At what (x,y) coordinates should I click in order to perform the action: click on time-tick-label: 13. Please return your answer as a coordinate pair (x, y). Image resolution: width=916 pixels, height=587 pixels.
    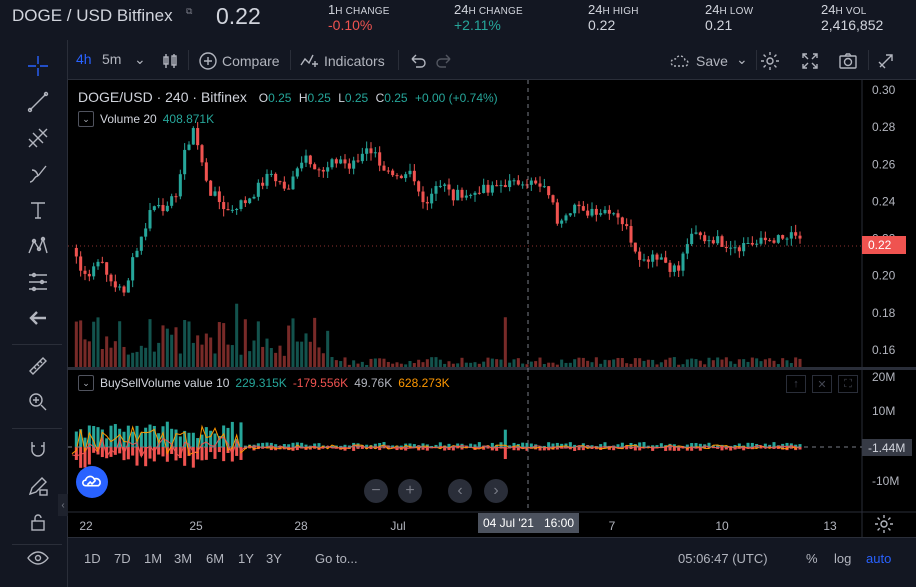
    Looking at the image, I should click on (830, 526).